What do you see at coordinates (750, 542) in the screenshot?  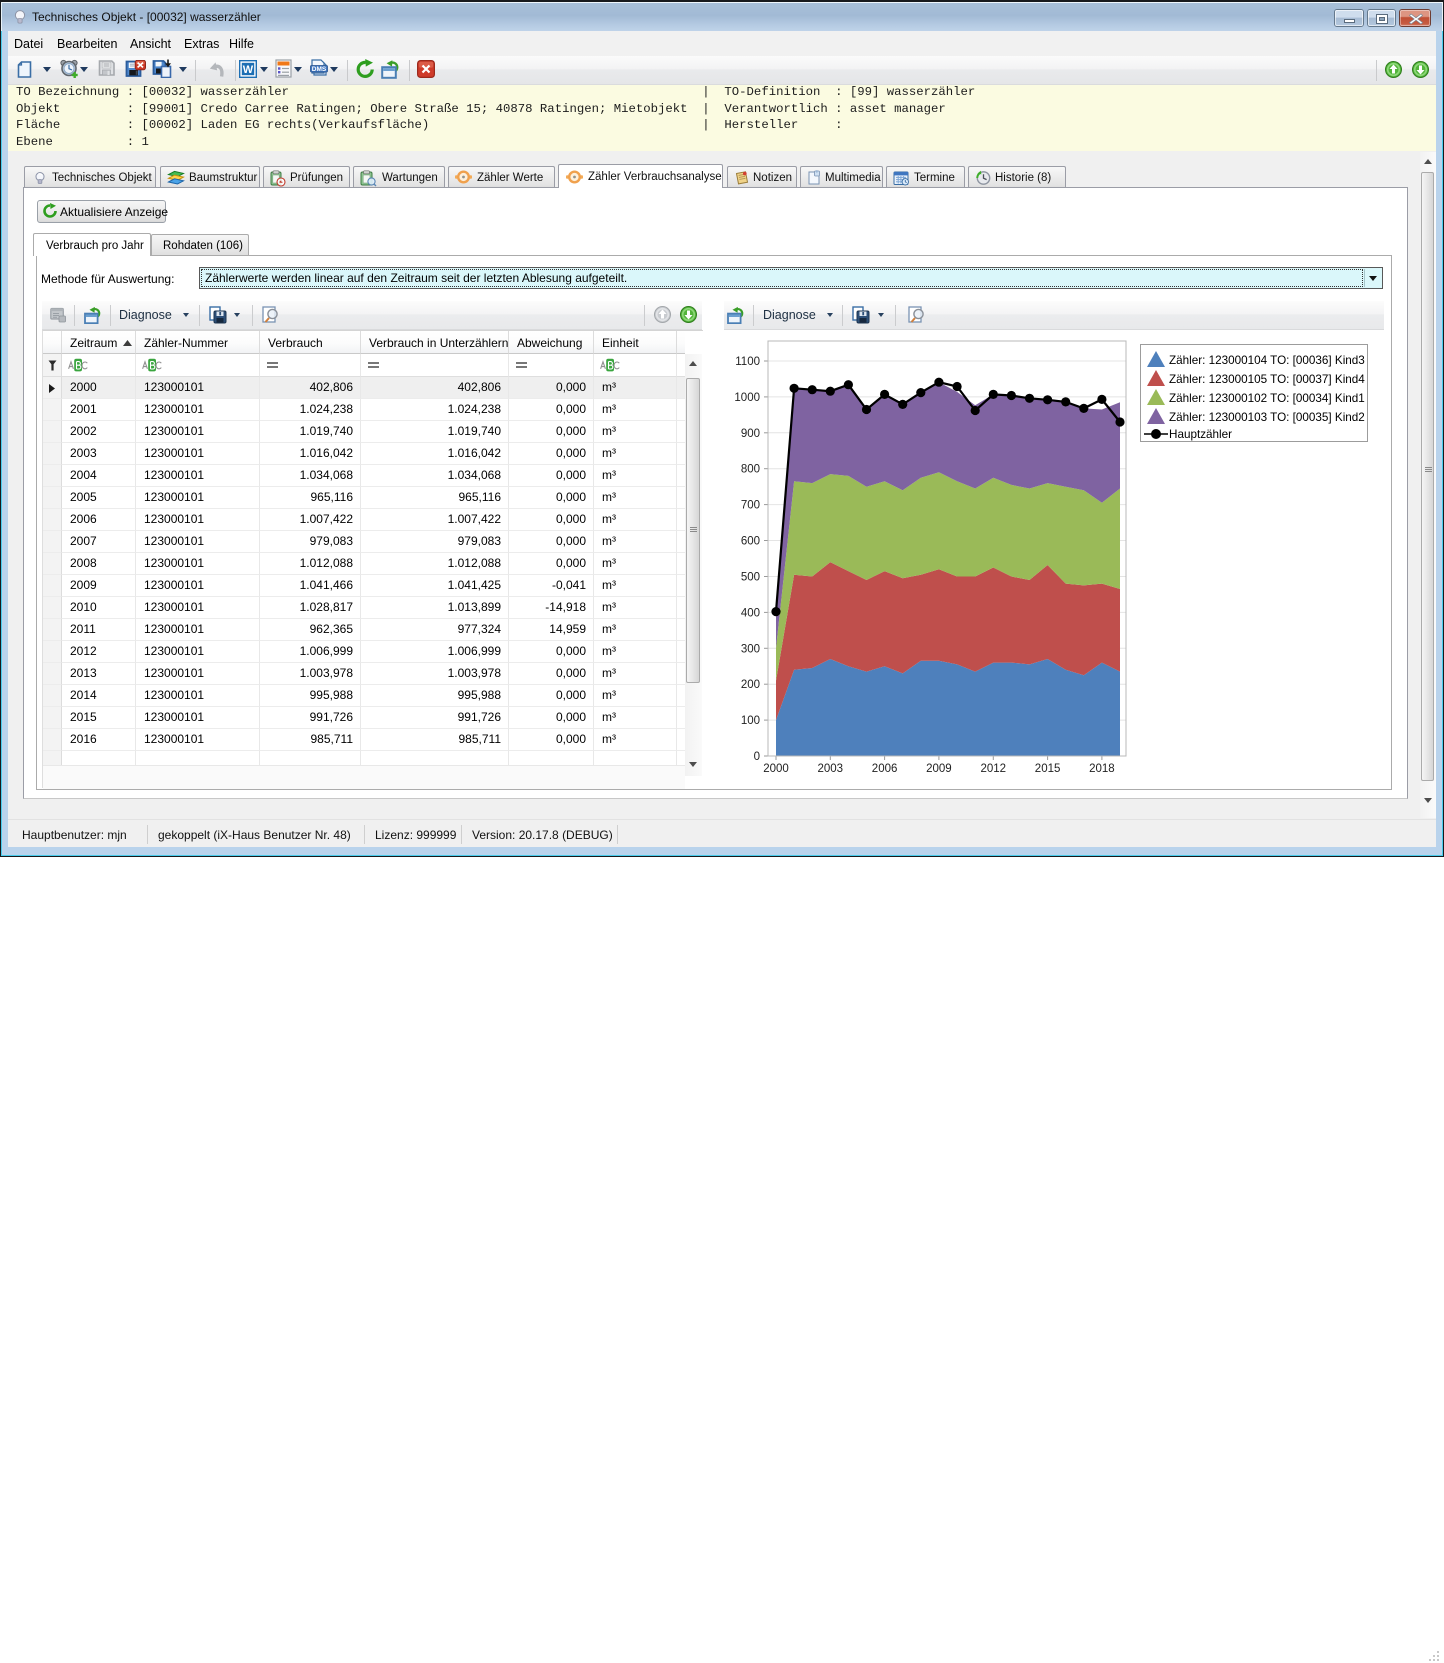 I see `svg-text: 600` at bounding box center [750, 542].